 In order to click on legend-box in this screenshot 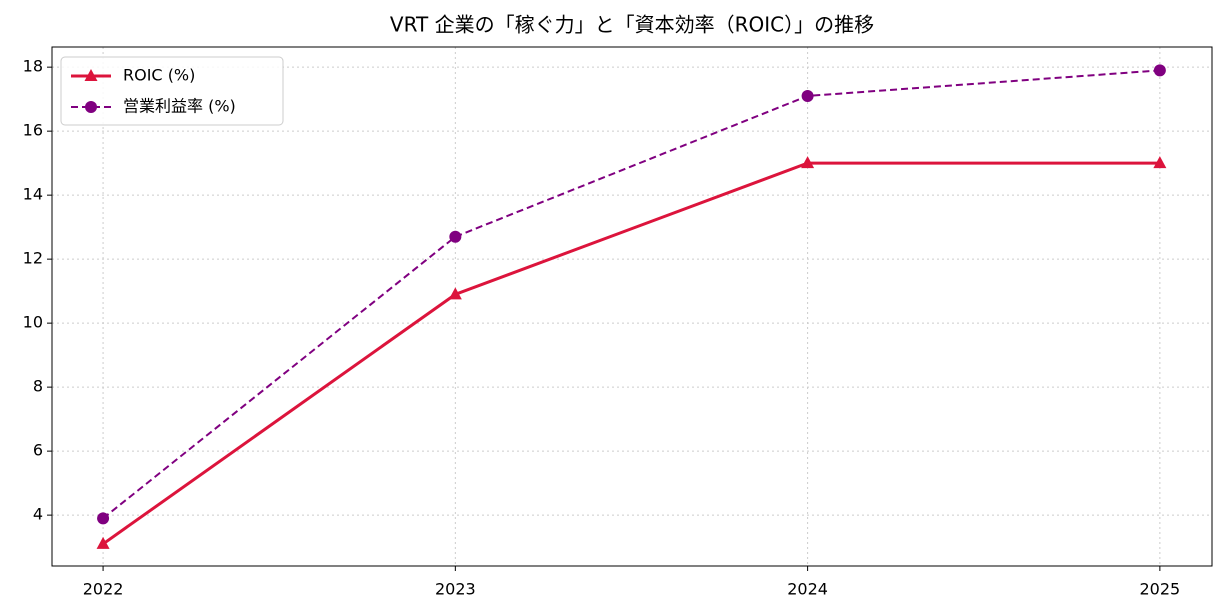, I will do `click(172, 91)`.